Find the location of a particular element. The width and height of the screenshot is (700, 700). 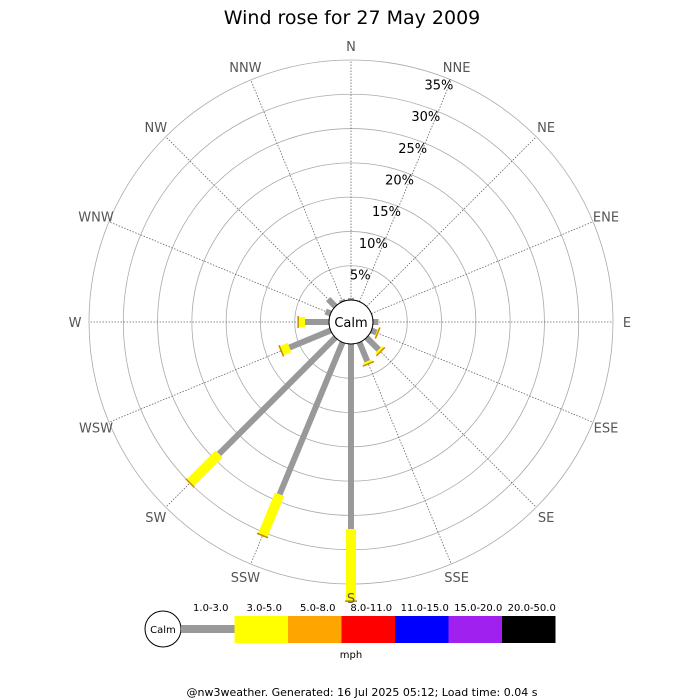

calm-ring is located at coordinates (351, 322).